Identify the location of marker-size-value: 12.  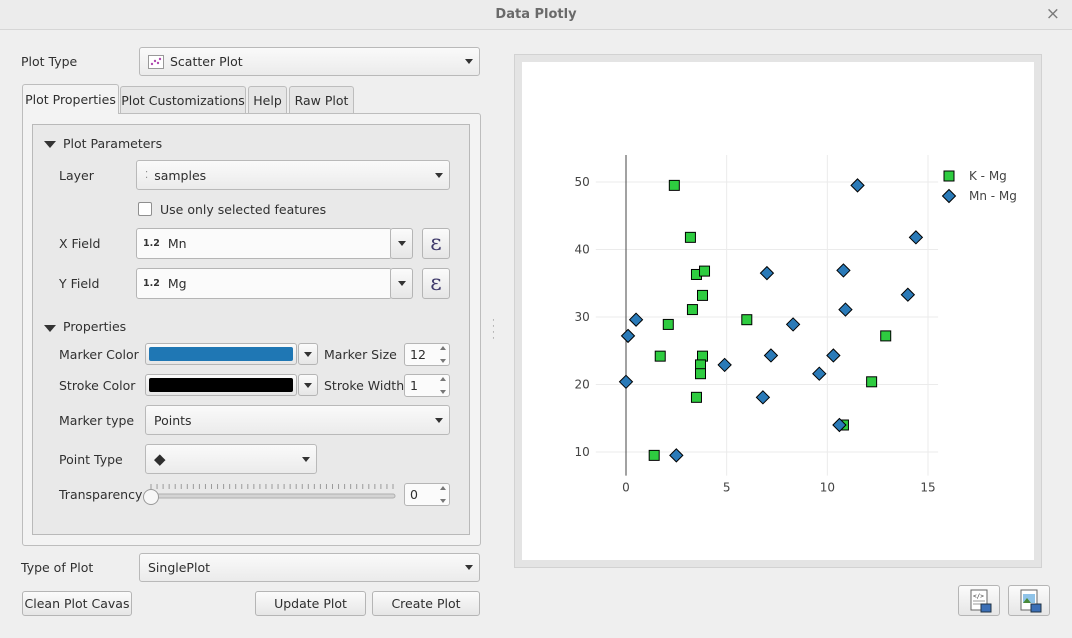
(418, 354).